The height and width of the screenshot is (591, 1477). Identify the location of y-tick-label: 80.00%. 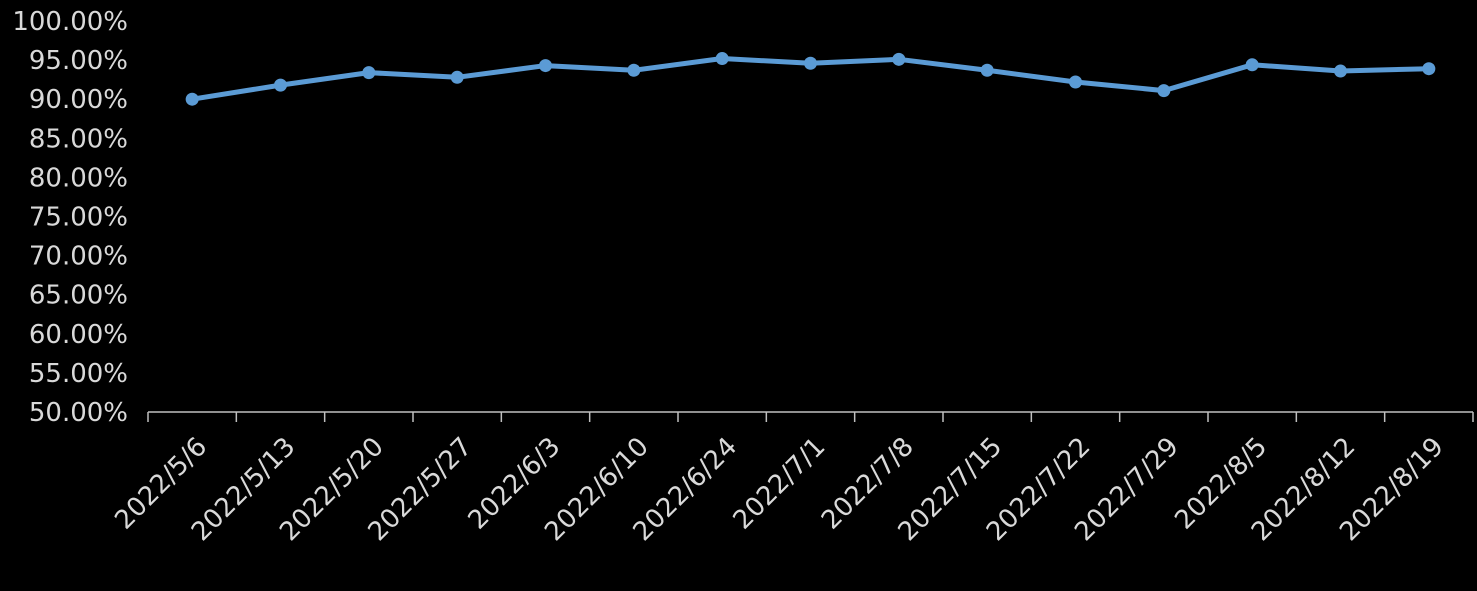
(78, 178).